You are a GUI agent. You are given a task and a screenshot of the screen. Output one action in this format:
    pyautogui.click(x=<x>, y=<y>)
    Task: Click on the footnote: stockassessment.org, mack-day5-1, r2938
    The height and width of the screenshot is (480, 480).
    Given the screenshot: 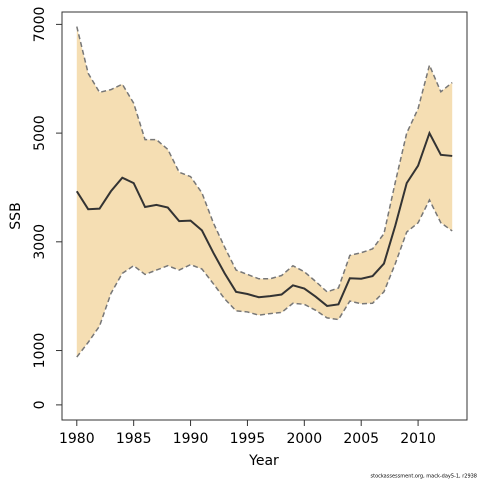 What is the action you would take?
    pyautogui.click(x=424, y=477)
    